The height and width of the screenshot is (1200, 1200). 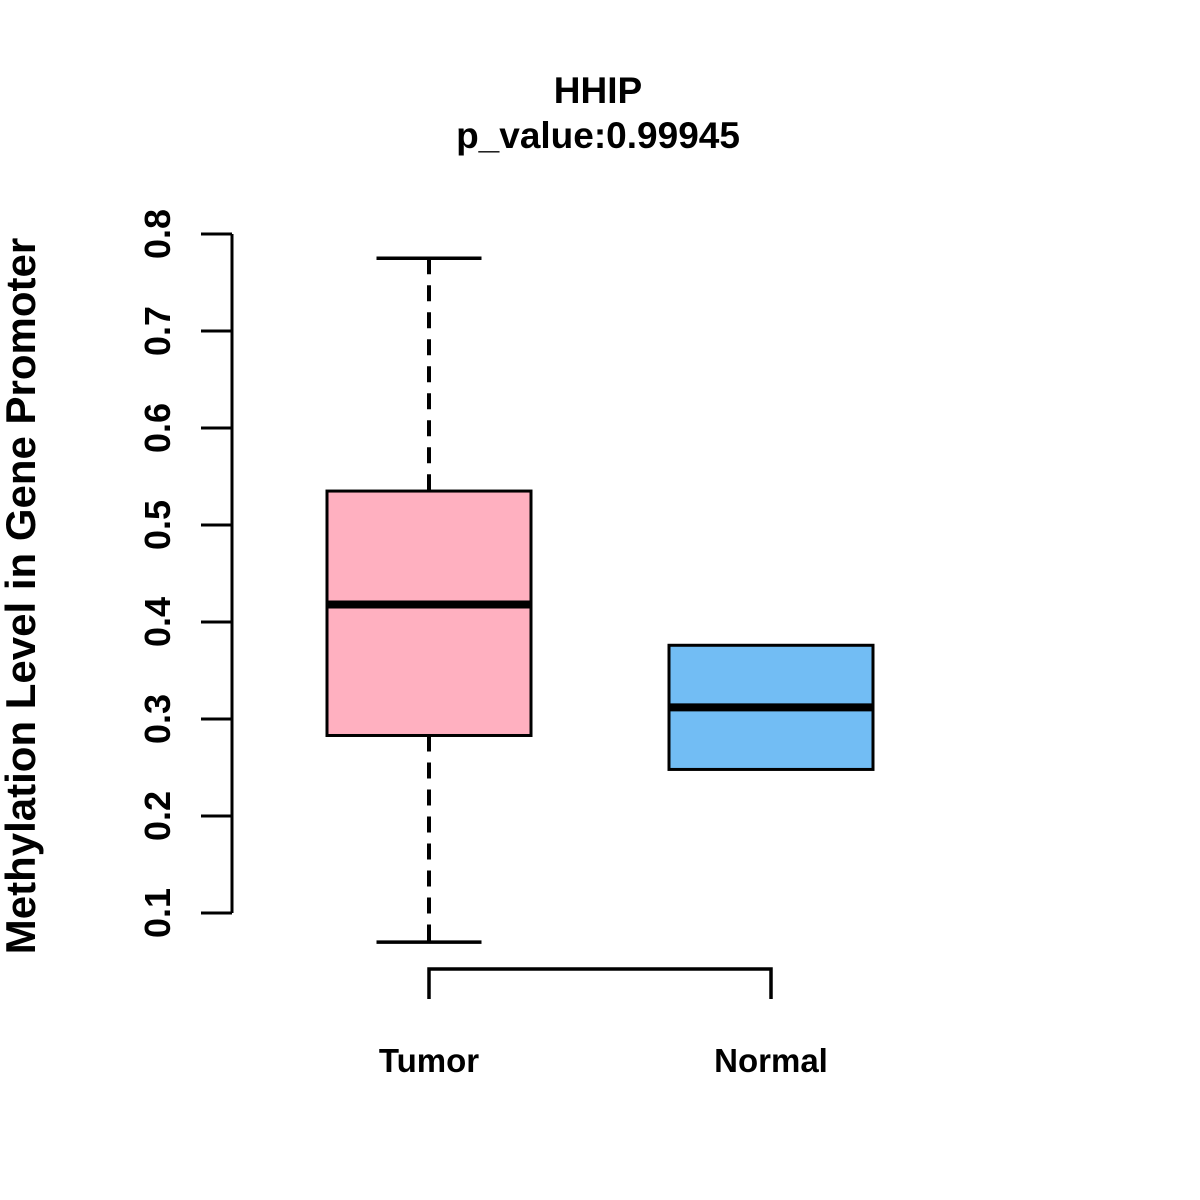 What do you see at coordinates (157, 719) in the screenshot?
I see `y-tick-label: 0.3` at bounding box center [157, 719].